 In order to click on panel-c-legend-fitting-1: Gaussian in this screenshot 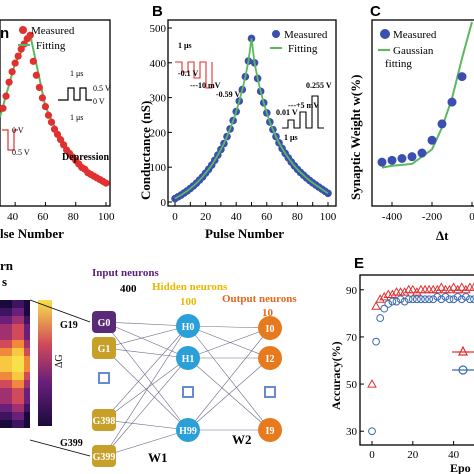, I will do `click(413, 51)`.